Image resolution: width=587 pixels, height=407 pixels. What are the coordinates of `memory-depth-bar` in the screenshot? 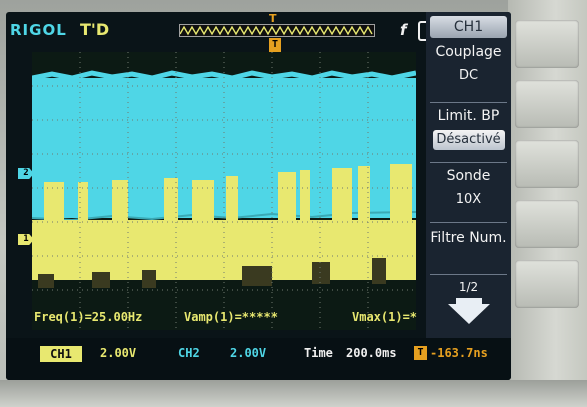 It's located at (277, 30).